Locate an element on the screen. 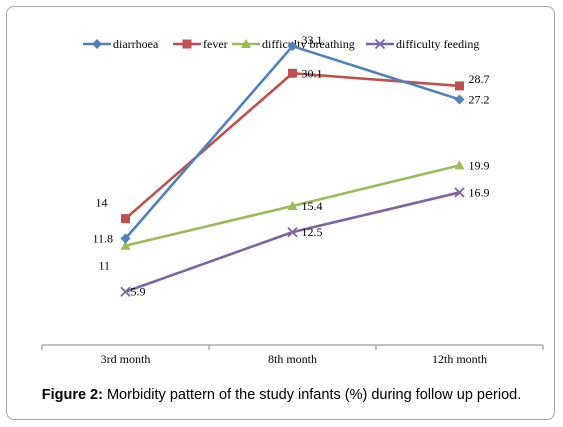 The image size is (563, 427). legend-item: difficulty breathing is located at coordinates (293, 44).